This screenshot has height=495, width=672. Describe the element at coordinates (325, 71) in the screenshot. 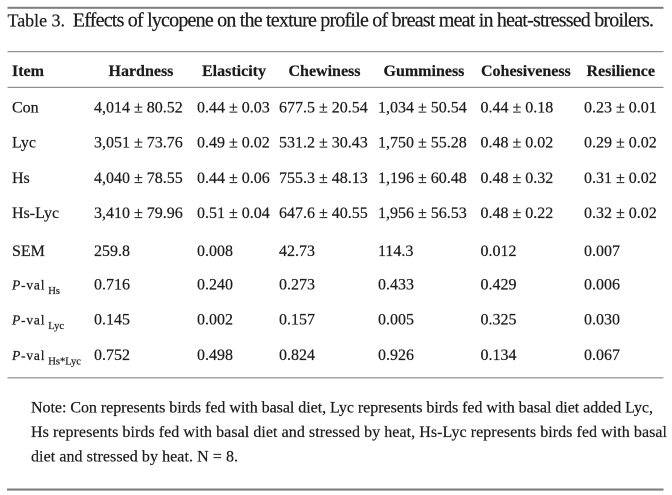

I see `svg-text: Chewiness` at that location.